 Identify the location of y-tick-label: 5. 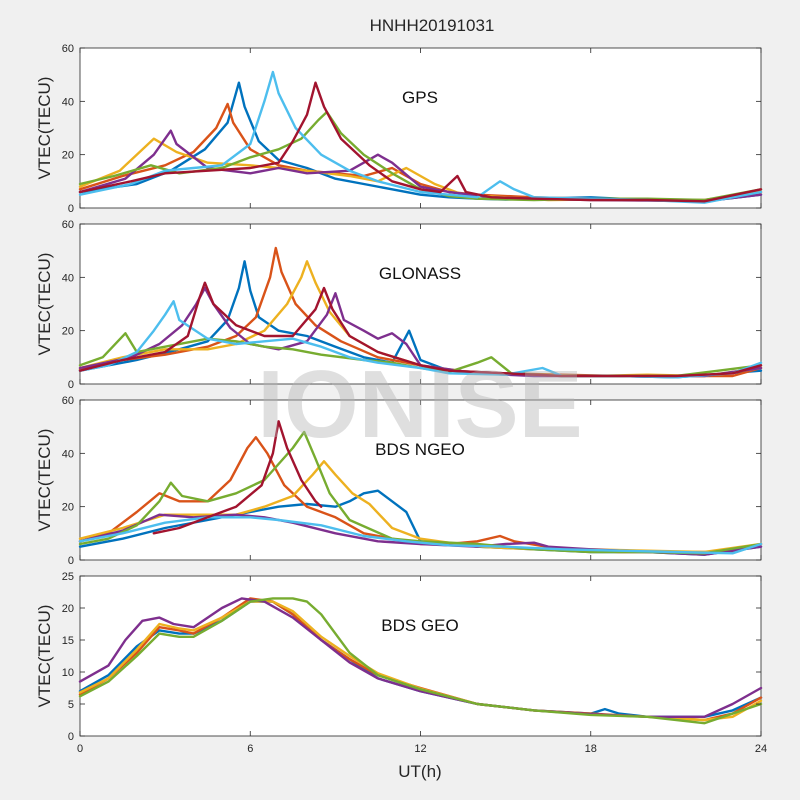
(71, 705).